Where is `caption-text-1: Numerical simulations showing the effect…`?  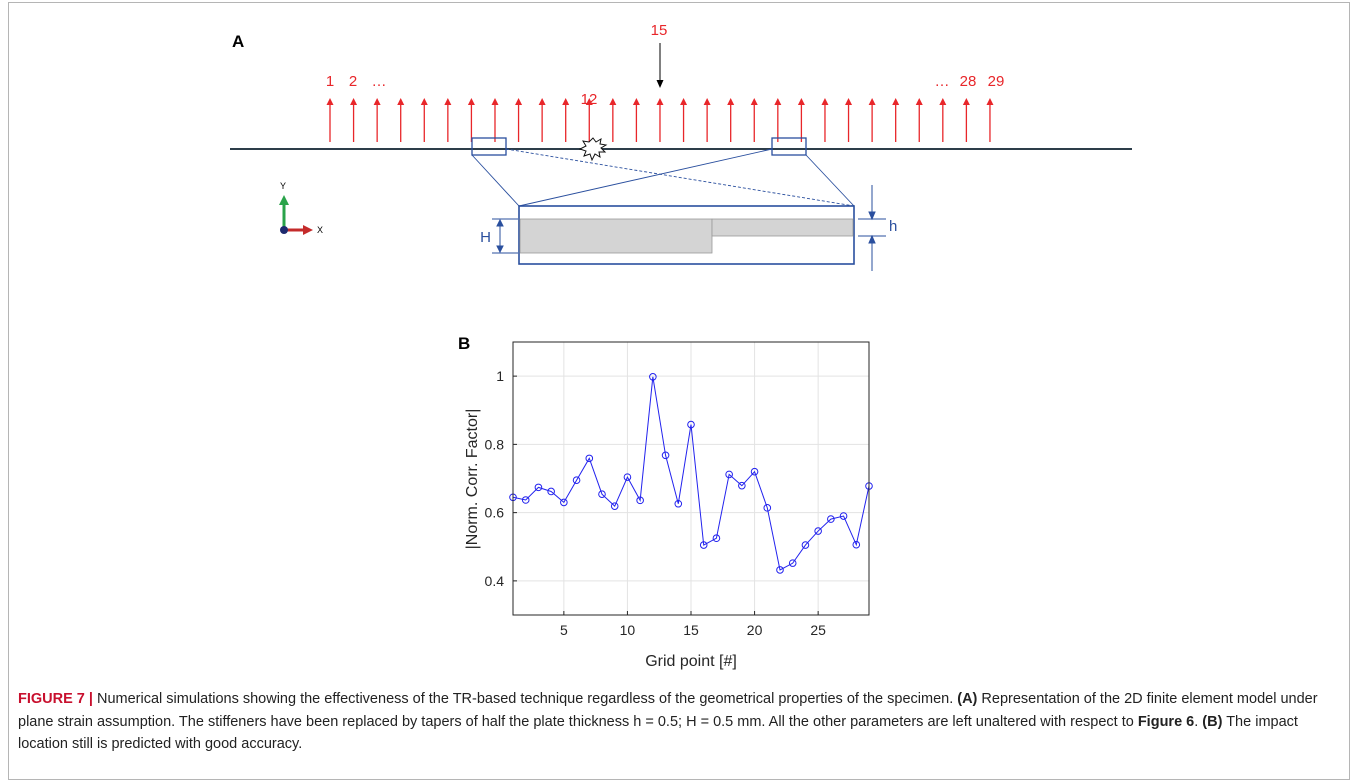 caption-text-1: Numerical simulations showing the effect… is located at coordinates (525, 699).